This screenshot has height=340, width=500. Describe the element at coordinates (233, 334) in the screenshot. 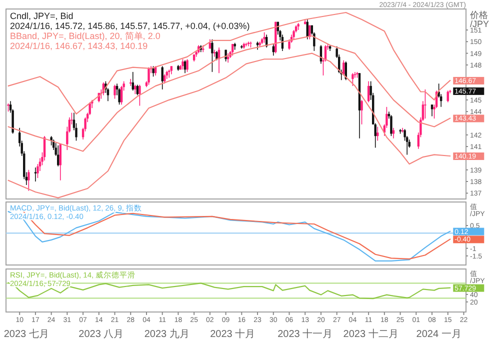

I see `x2-tick-label: 2023 十月` at that location.